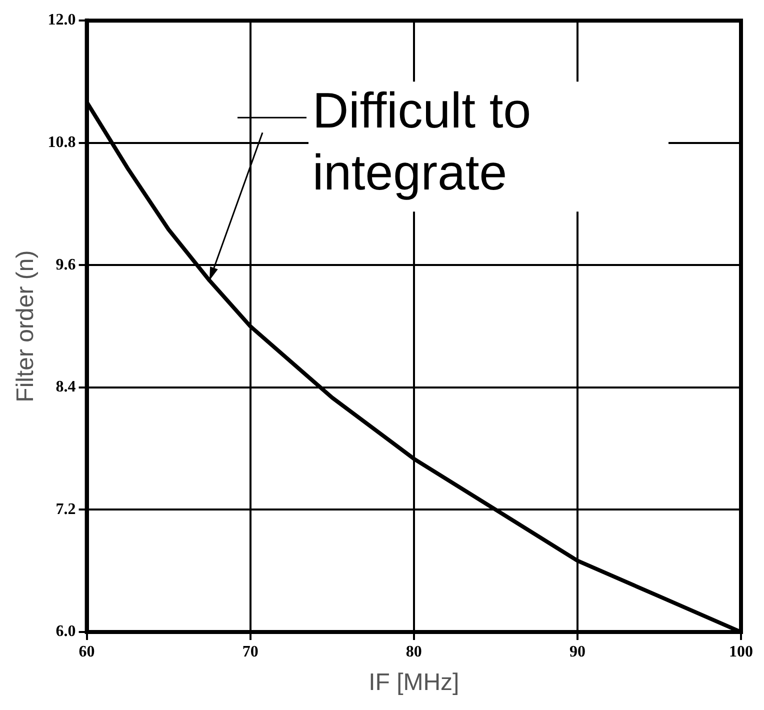 The image size is (764, 710). What do you see at coordinates (422, 141) in the screenshot?
I see `annotation: Difficult to integrate` at bounding box center [422, 141].